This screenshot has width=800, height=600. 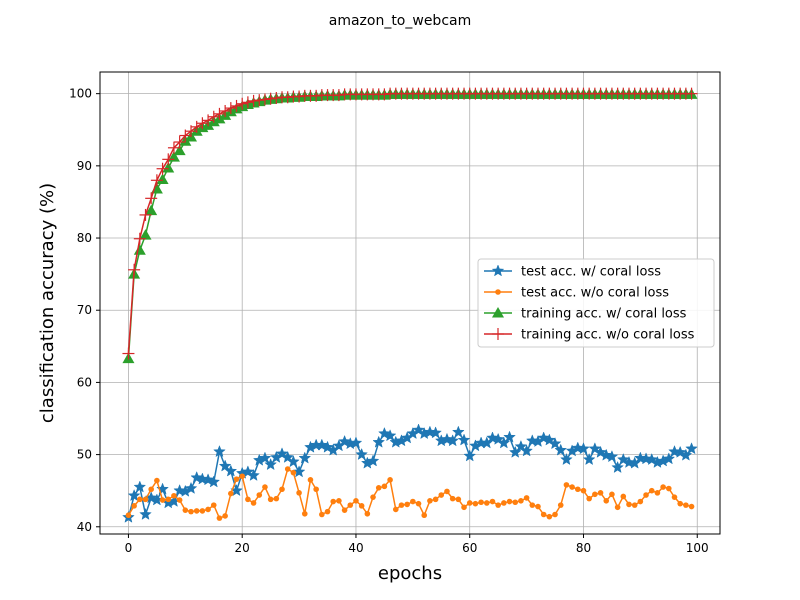 I want to click on x-tick-label: 40, so click(x=355, y=548).